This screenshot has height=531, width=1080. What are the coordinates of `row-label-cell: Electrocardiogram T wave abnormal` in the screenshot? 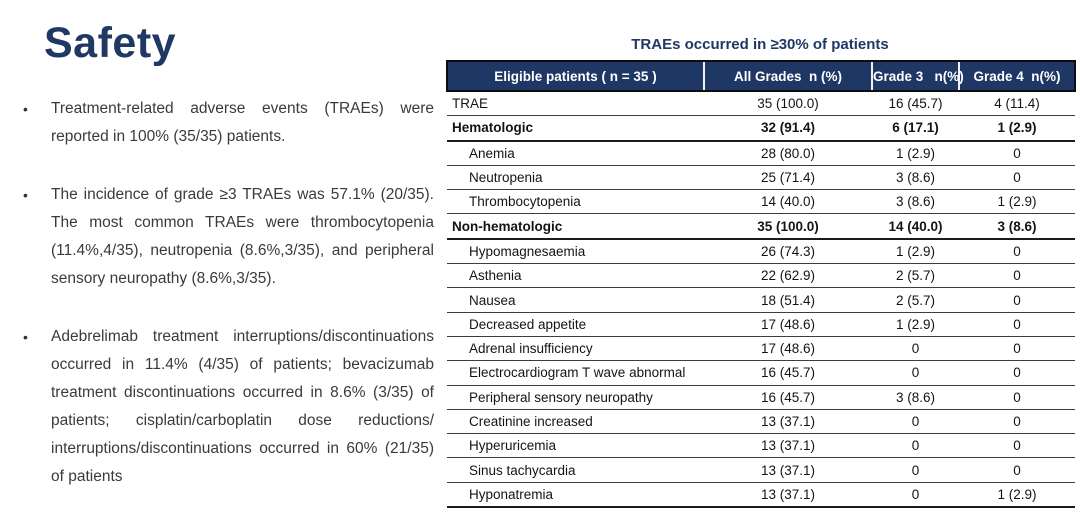 It's located at (575, 373).